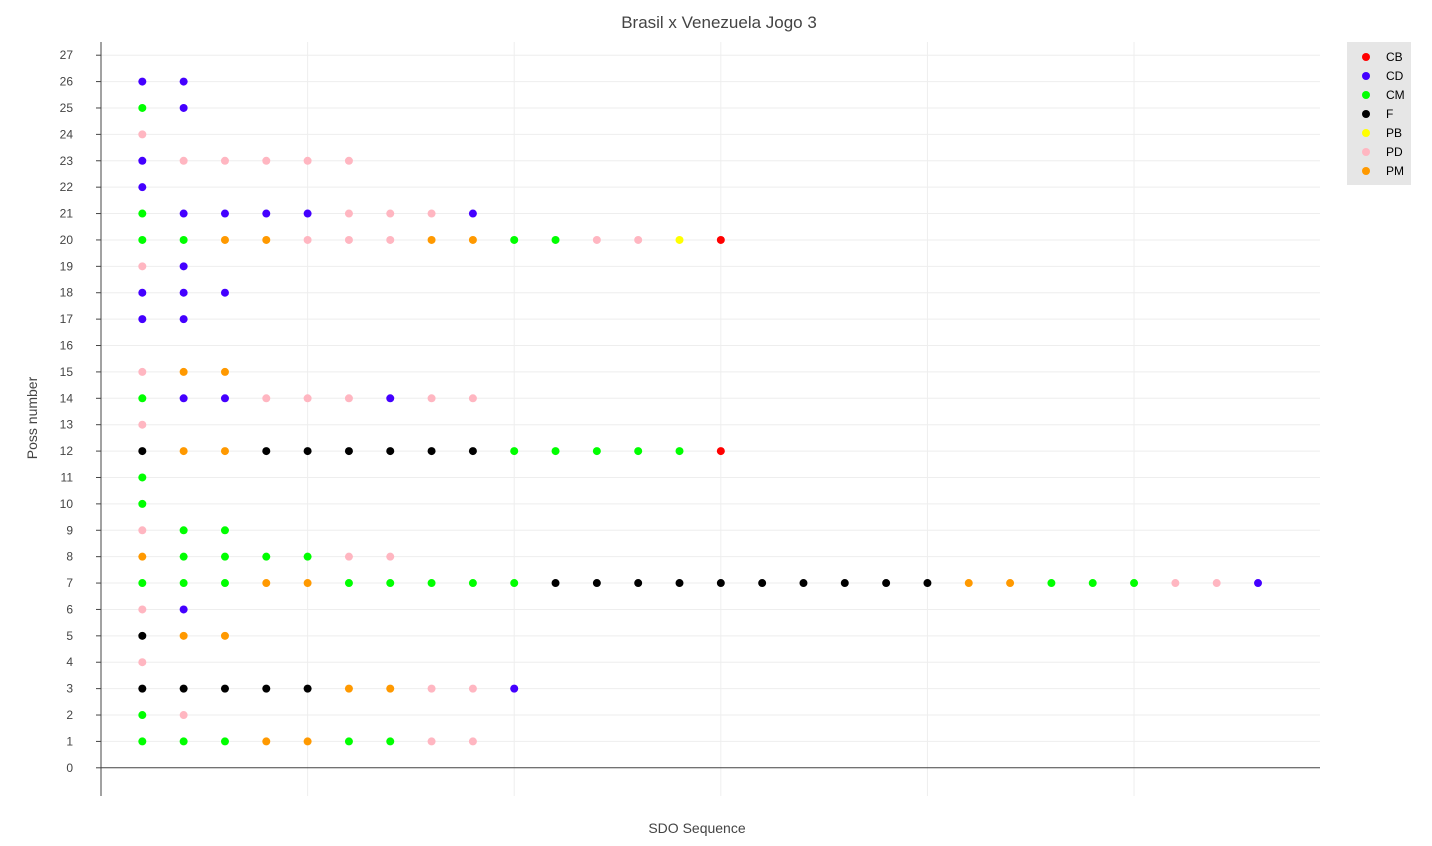  I want to click on legend-item-pb: PB, so click(1382, 133).